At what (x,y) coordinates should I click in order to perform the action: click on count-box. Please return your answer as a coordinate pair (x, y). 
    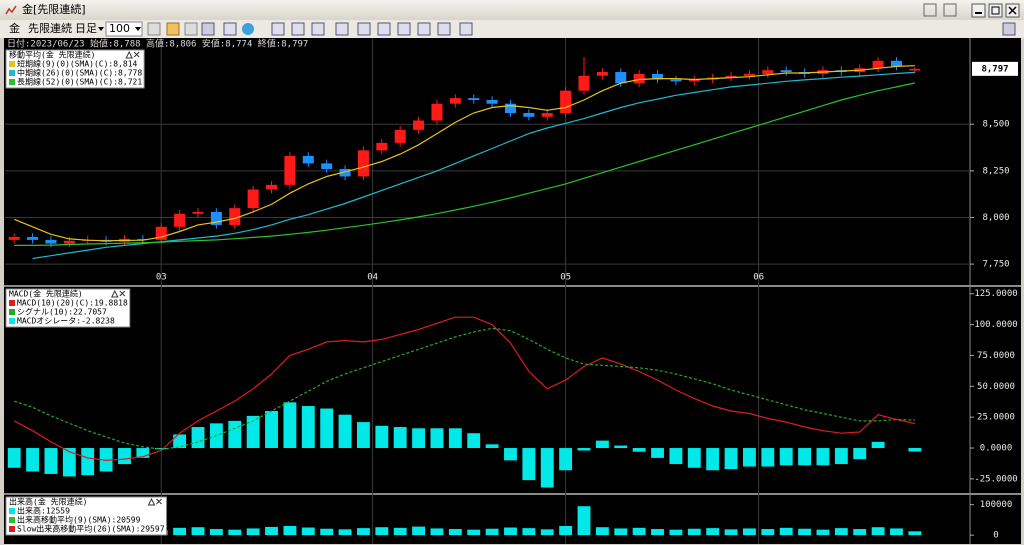
    Looking at the image, I should click on (124, 29).